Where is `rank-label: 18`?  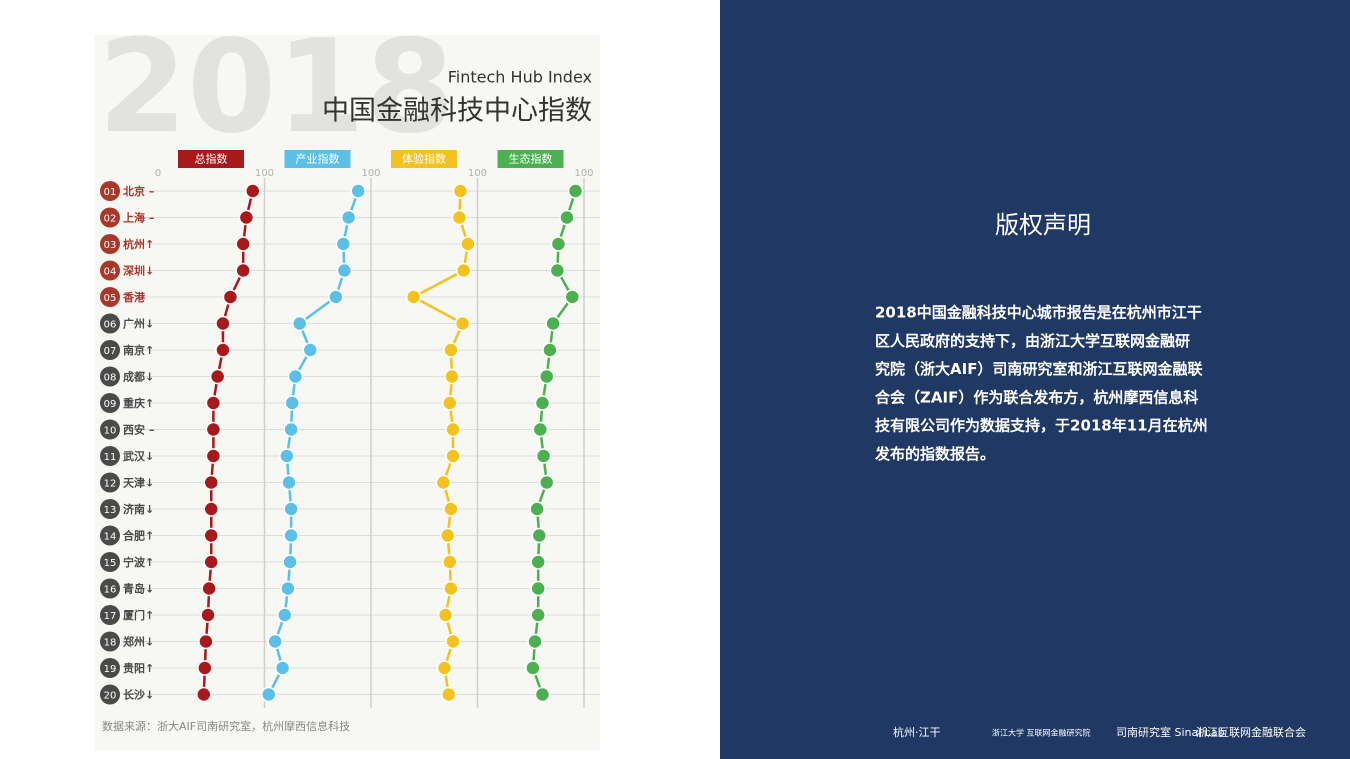
rank-label: 18 is located at coordinates (110, 643).